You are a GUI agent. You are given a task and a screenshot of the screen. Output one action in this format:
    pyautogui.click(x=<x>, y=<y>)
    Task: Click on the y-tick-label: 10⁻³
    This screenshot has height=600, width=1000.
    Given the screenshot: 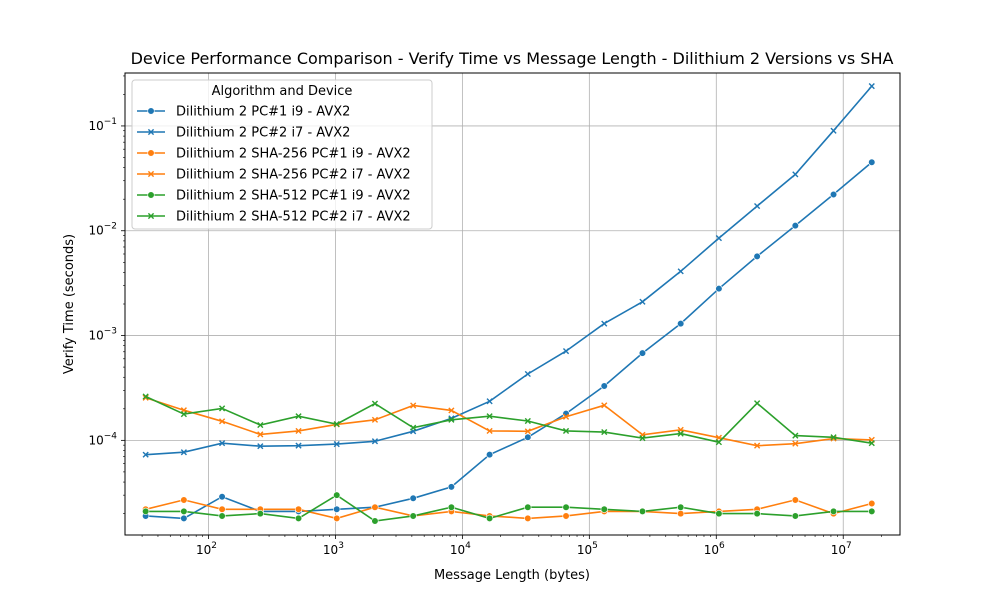 What is the action you would take?
    pyautogui.click(x=102, y=335)
    